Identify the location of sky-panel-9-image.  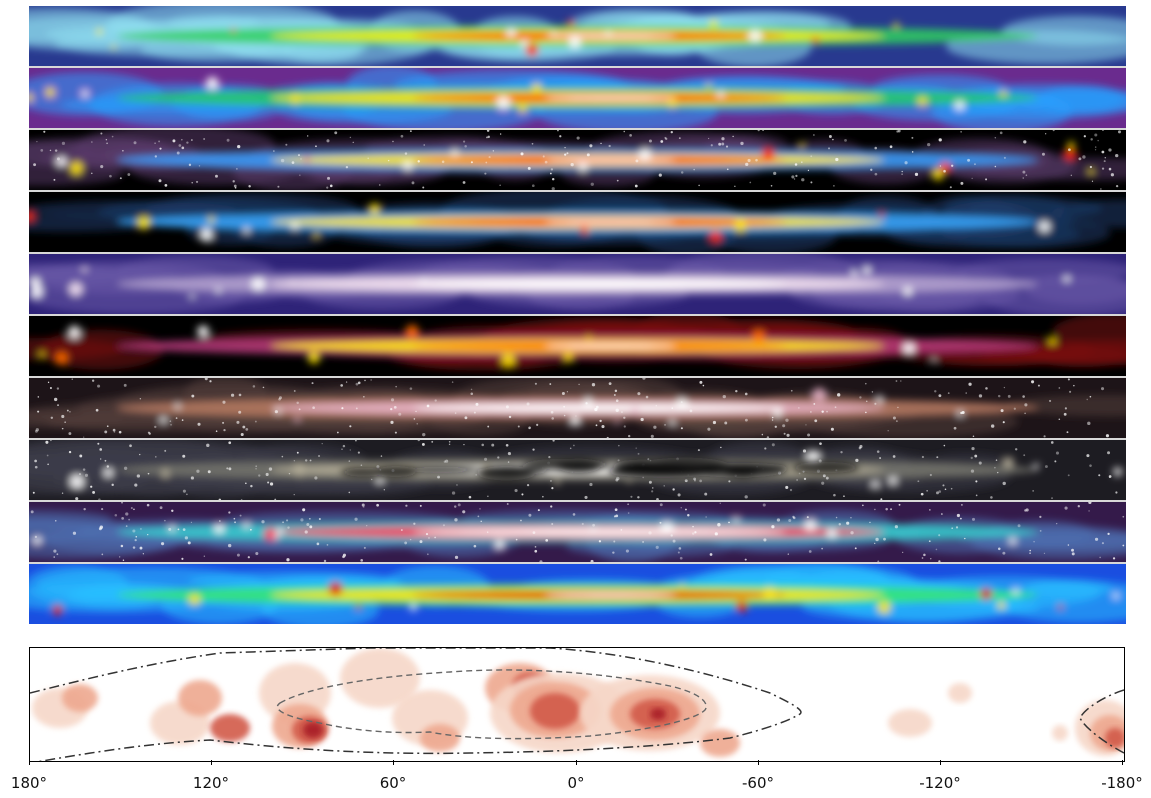
(577, 532).